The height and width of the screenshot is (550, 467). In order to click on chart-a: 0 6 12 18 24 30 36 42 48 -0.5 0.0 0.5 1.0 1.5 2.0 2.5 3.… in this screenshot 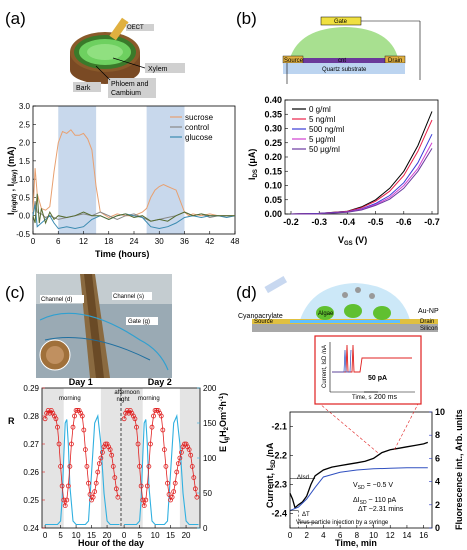, I will do `click(128, 174)`.